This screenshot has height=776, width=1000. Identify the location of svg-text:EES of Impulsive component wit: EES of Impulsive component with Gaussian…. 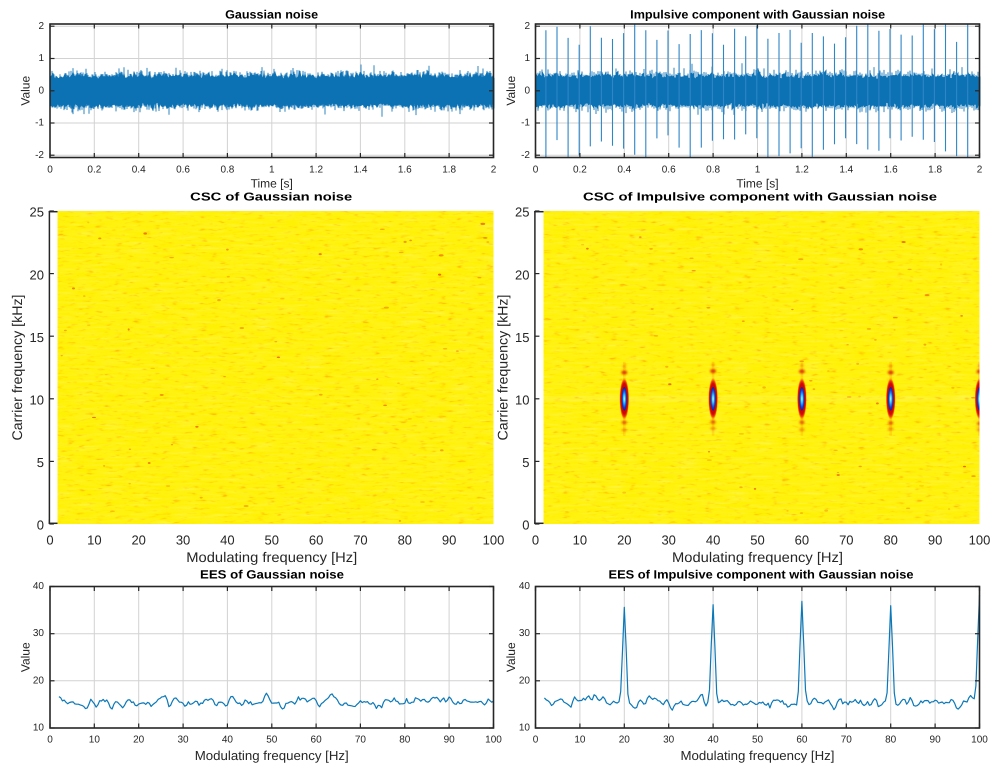
(761, 575).